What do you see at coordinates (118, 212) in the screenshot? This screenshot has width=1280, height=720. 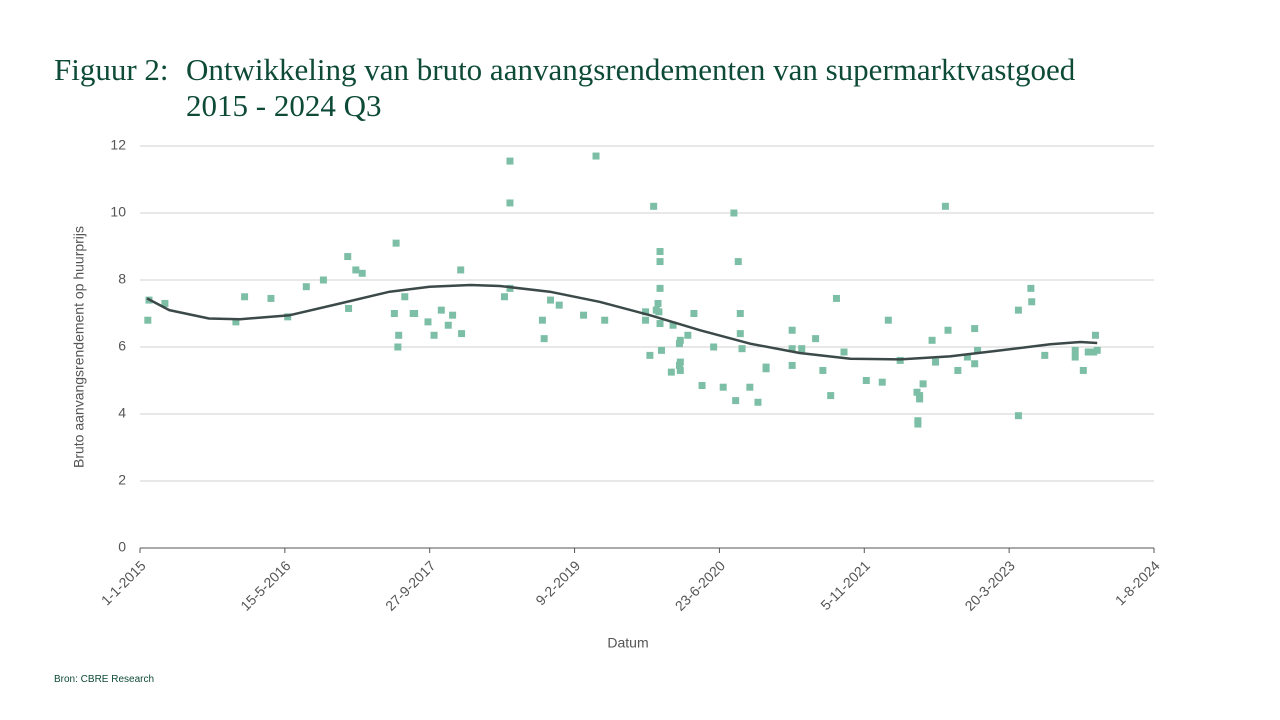 I see `y-tick-label: 10` at bounding box center [118, 212].